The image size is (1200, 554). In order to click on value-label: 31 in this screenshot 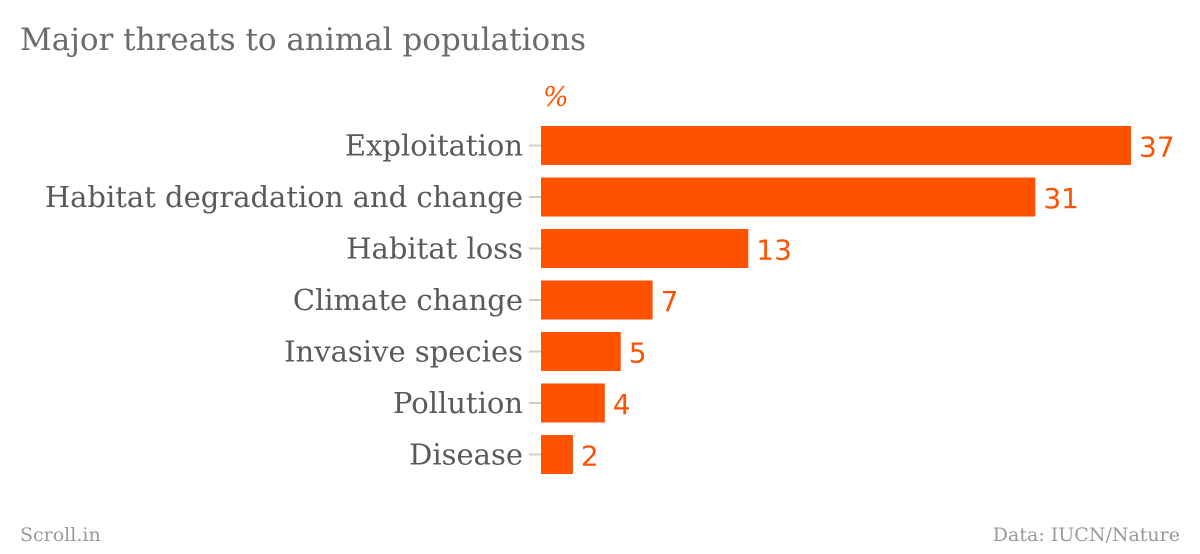, I will do `click(1061, 198)`.